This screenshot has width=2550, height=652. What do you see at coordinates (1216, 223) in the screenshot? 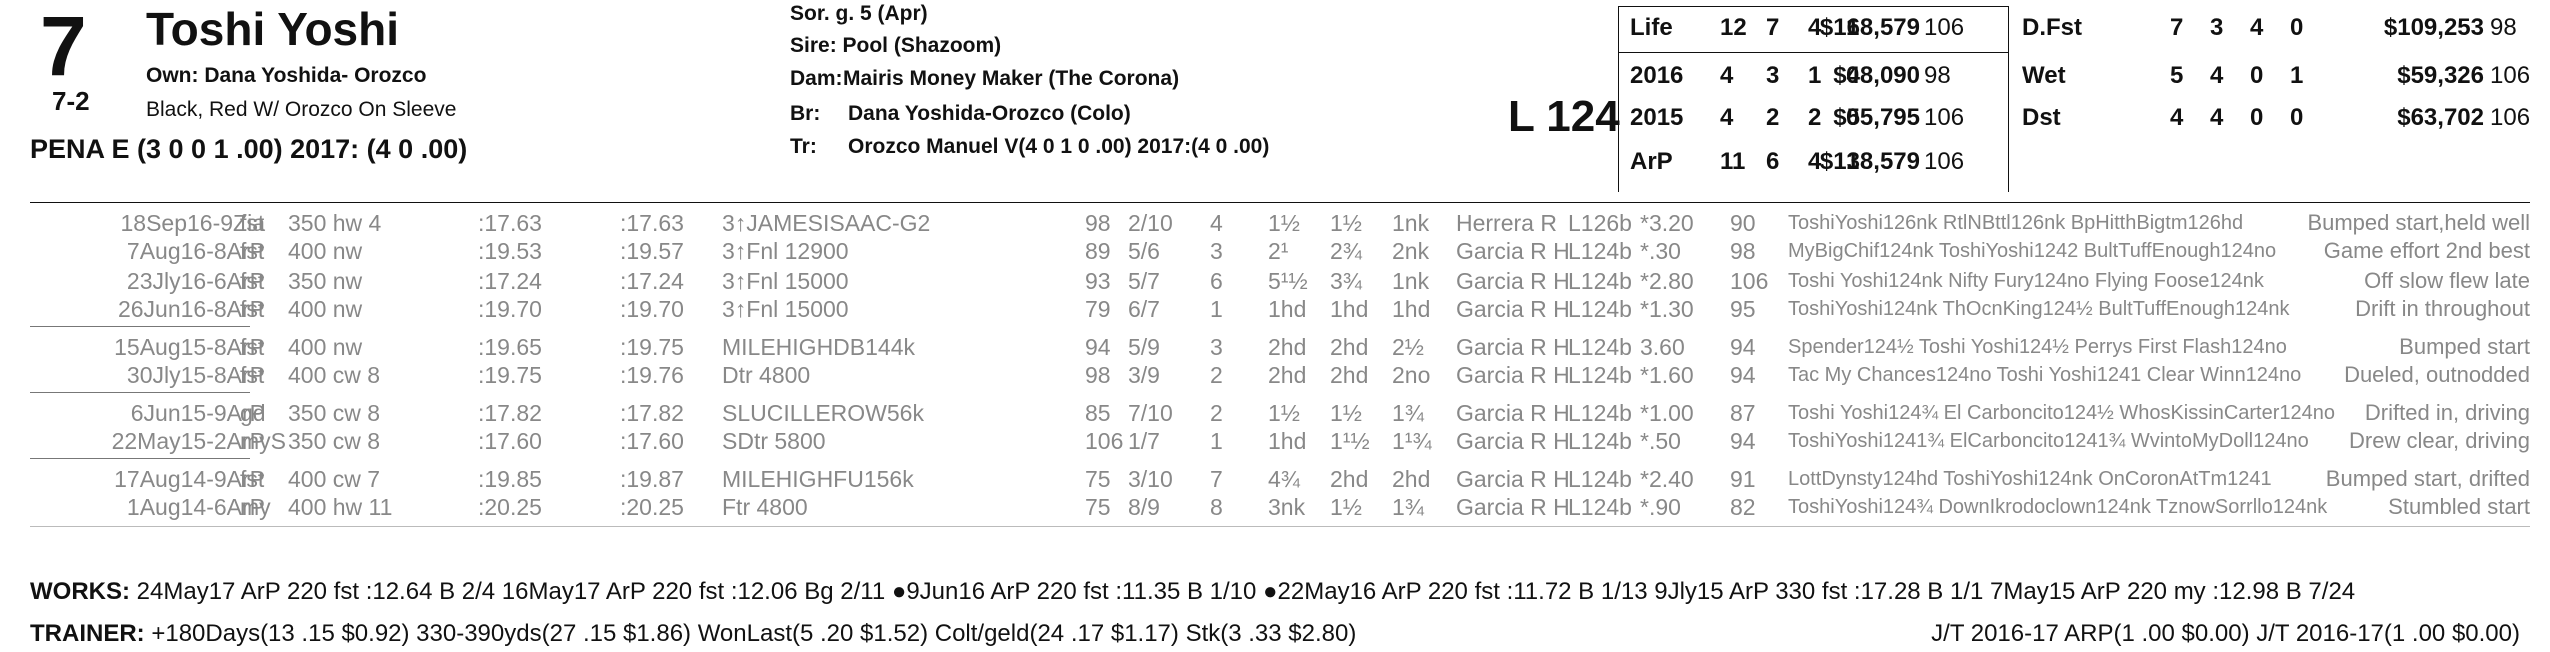
I see `pp-st: 4` at bounding box center [1216, 223].